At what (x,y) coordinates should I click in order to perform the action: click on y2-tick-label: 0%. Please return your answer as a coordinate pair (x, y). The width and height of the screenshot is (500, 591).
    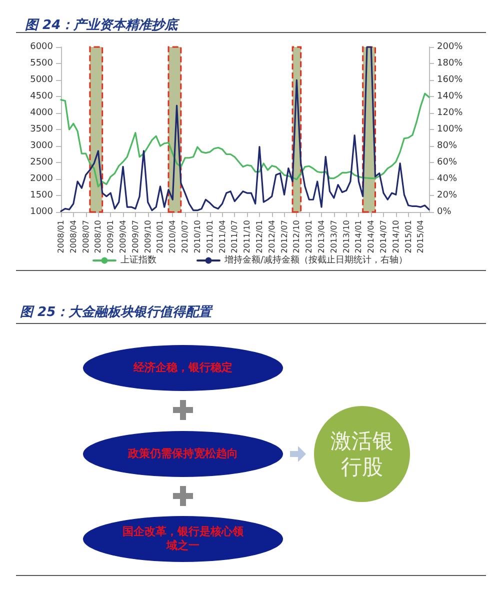
    Looking at the image, I should click on (444, 212).